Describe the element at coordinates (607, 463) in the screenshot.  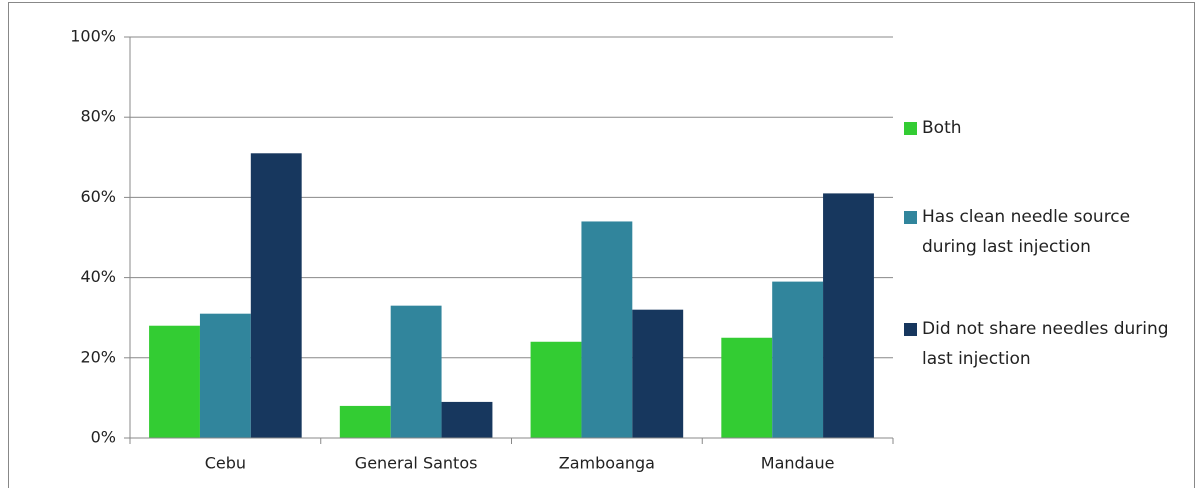
I see `x-tick-label: Zamboanga` at that location.